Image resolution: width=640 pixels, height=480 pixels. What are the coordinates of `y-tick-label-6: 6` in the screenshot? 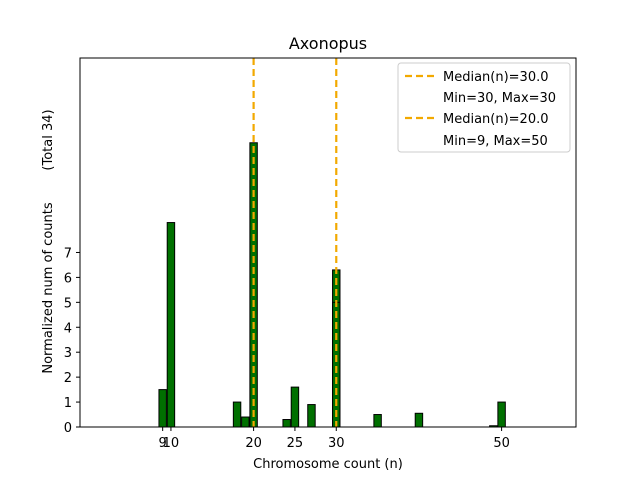 It's located at (68, 278).